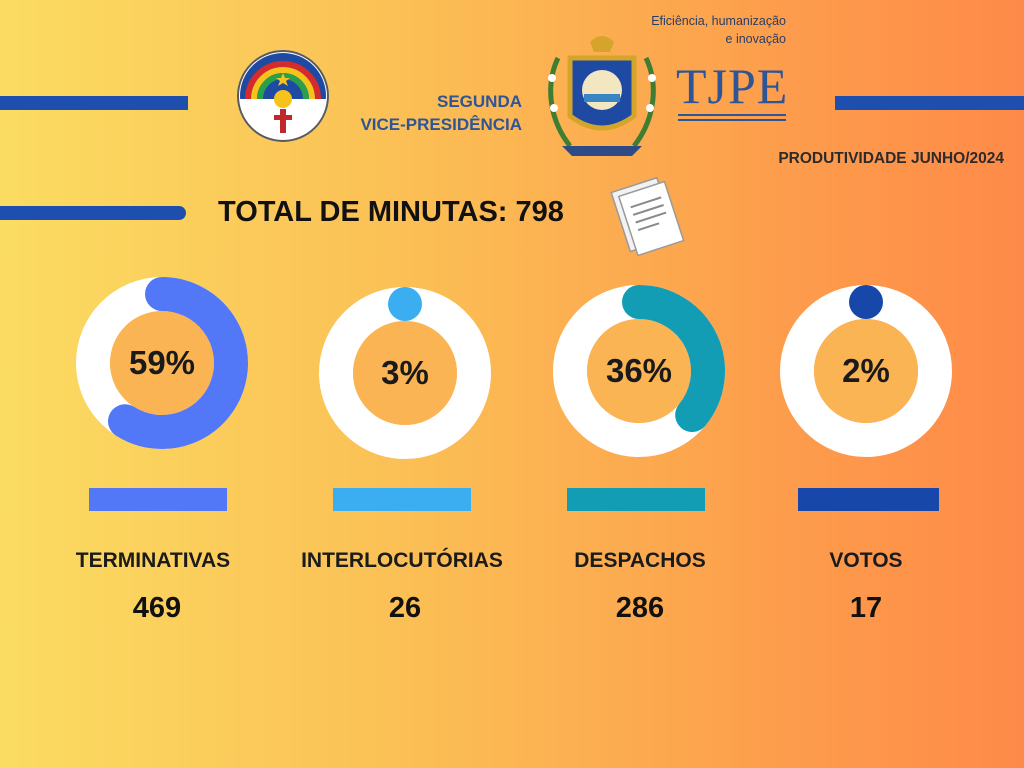 The height and width of the screenshot is (768, 1024). What do you see at coordinates (868, 499) in the screenshot?
I see `legend-swatch-votos` at bounding box center [868, 499].